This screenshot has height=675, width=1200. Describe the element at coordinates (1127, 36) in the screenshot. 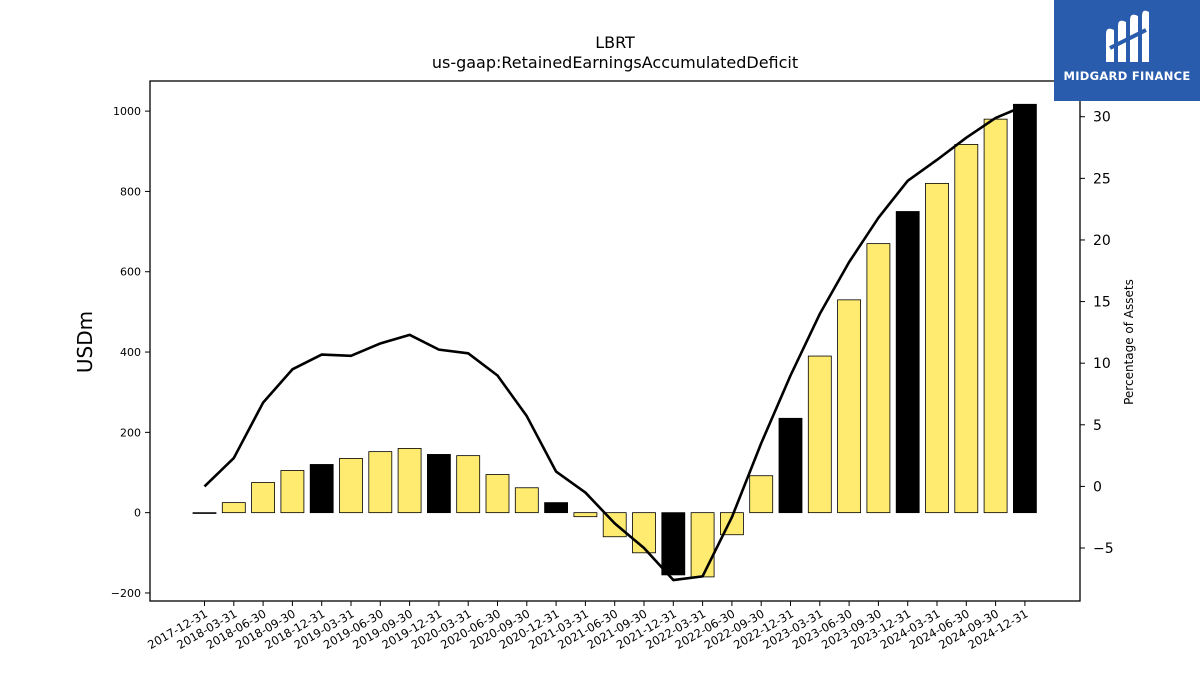

I see `midgard-m-logo-icon` at that location.